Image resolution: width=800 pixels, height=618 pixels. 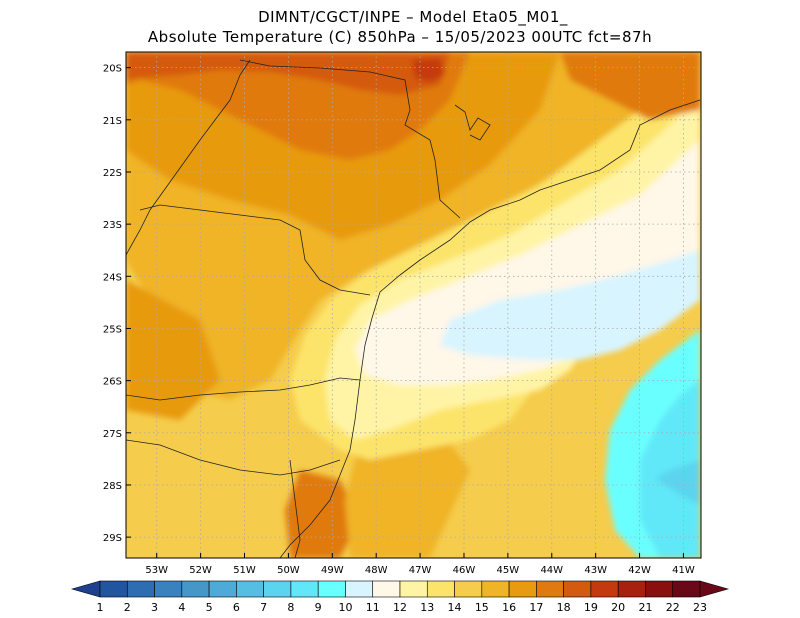 What do you see at coordinates (322, 514) in the screenshot?
I see `warm-spot-south` at bounding box center [322, 514].